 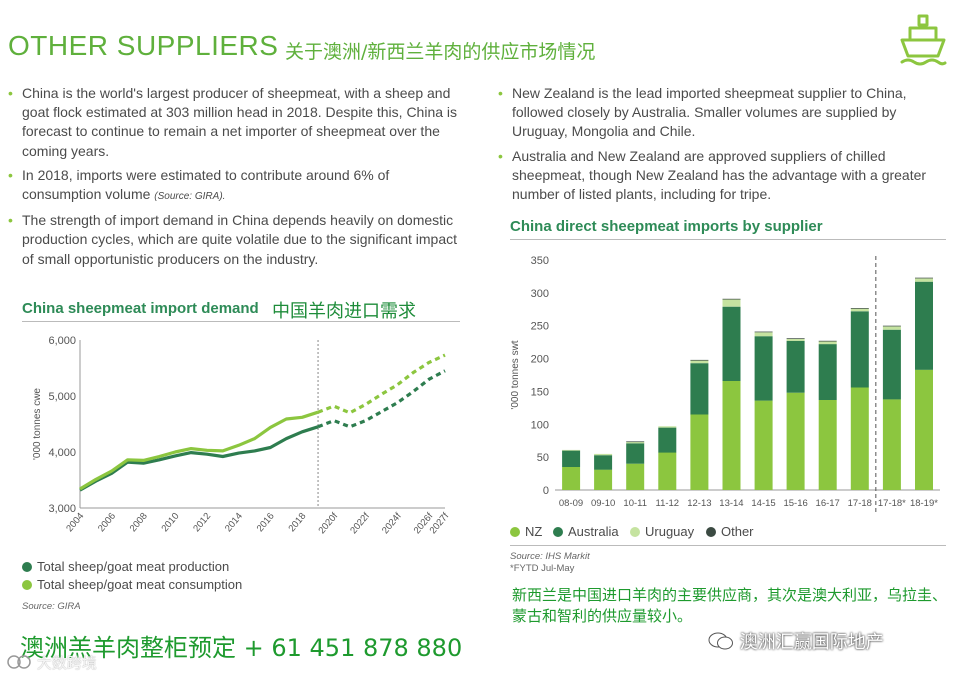 What do you see at coordinates (62, 341) in the screenshot?
I see `y-tick-label: 6,000` at bounding box center [62, 341].